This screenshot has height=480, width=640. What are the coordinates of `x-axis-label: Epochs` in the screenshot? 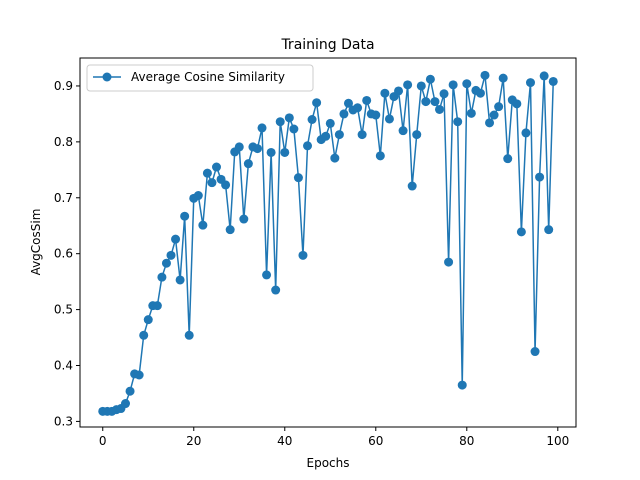 It's located at (328, 463).